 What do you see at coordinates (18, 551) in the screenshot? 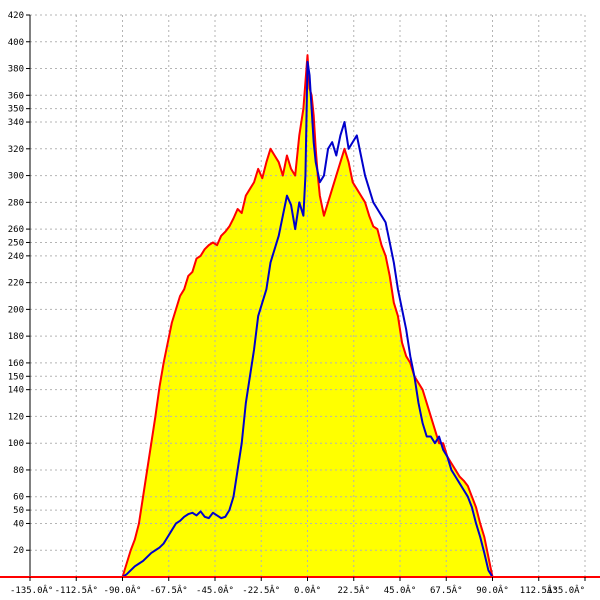
I see `y-tick-label-0: 20` at bounding box center [18, 551].